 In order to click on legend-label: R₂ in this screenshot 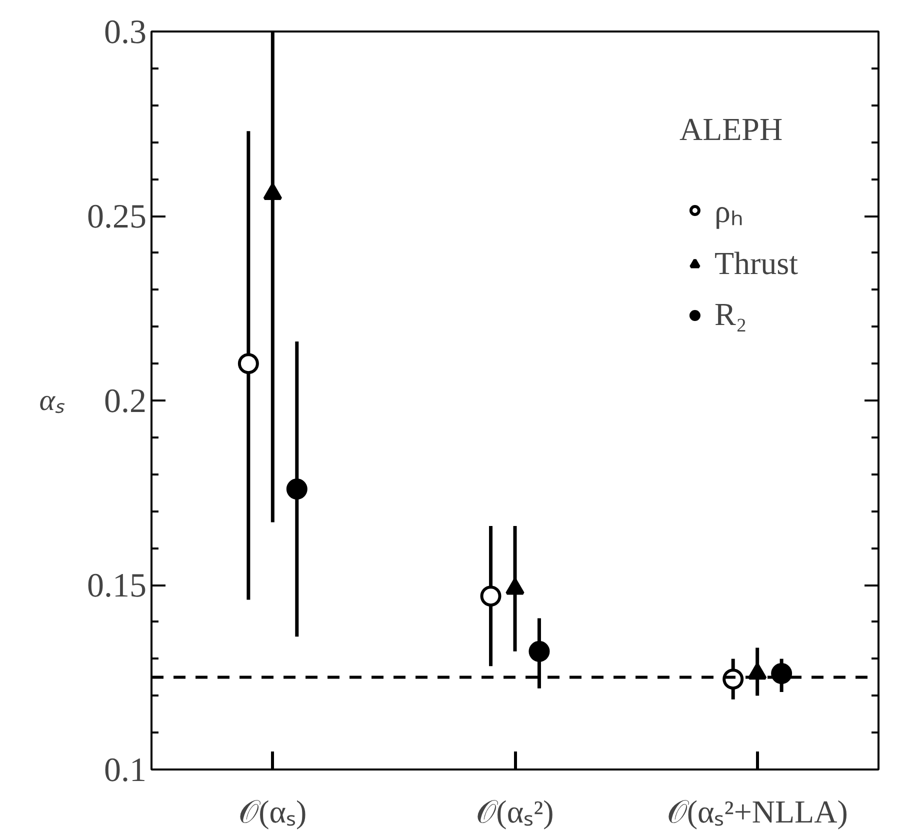, I will do `click(730, 314)`.